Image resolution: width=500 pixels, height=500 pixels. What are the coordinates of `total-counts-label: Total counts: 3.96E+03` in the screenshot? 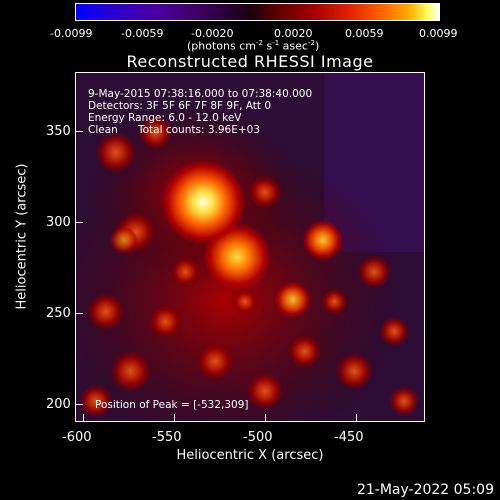 It's located at (199, 130).